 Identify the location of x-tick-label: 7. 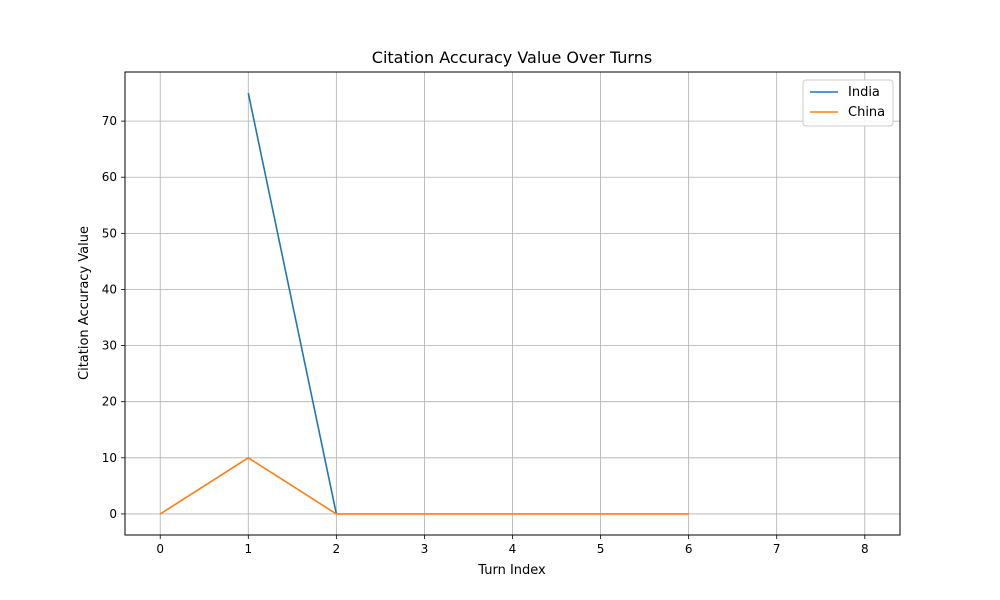
(777, 549).